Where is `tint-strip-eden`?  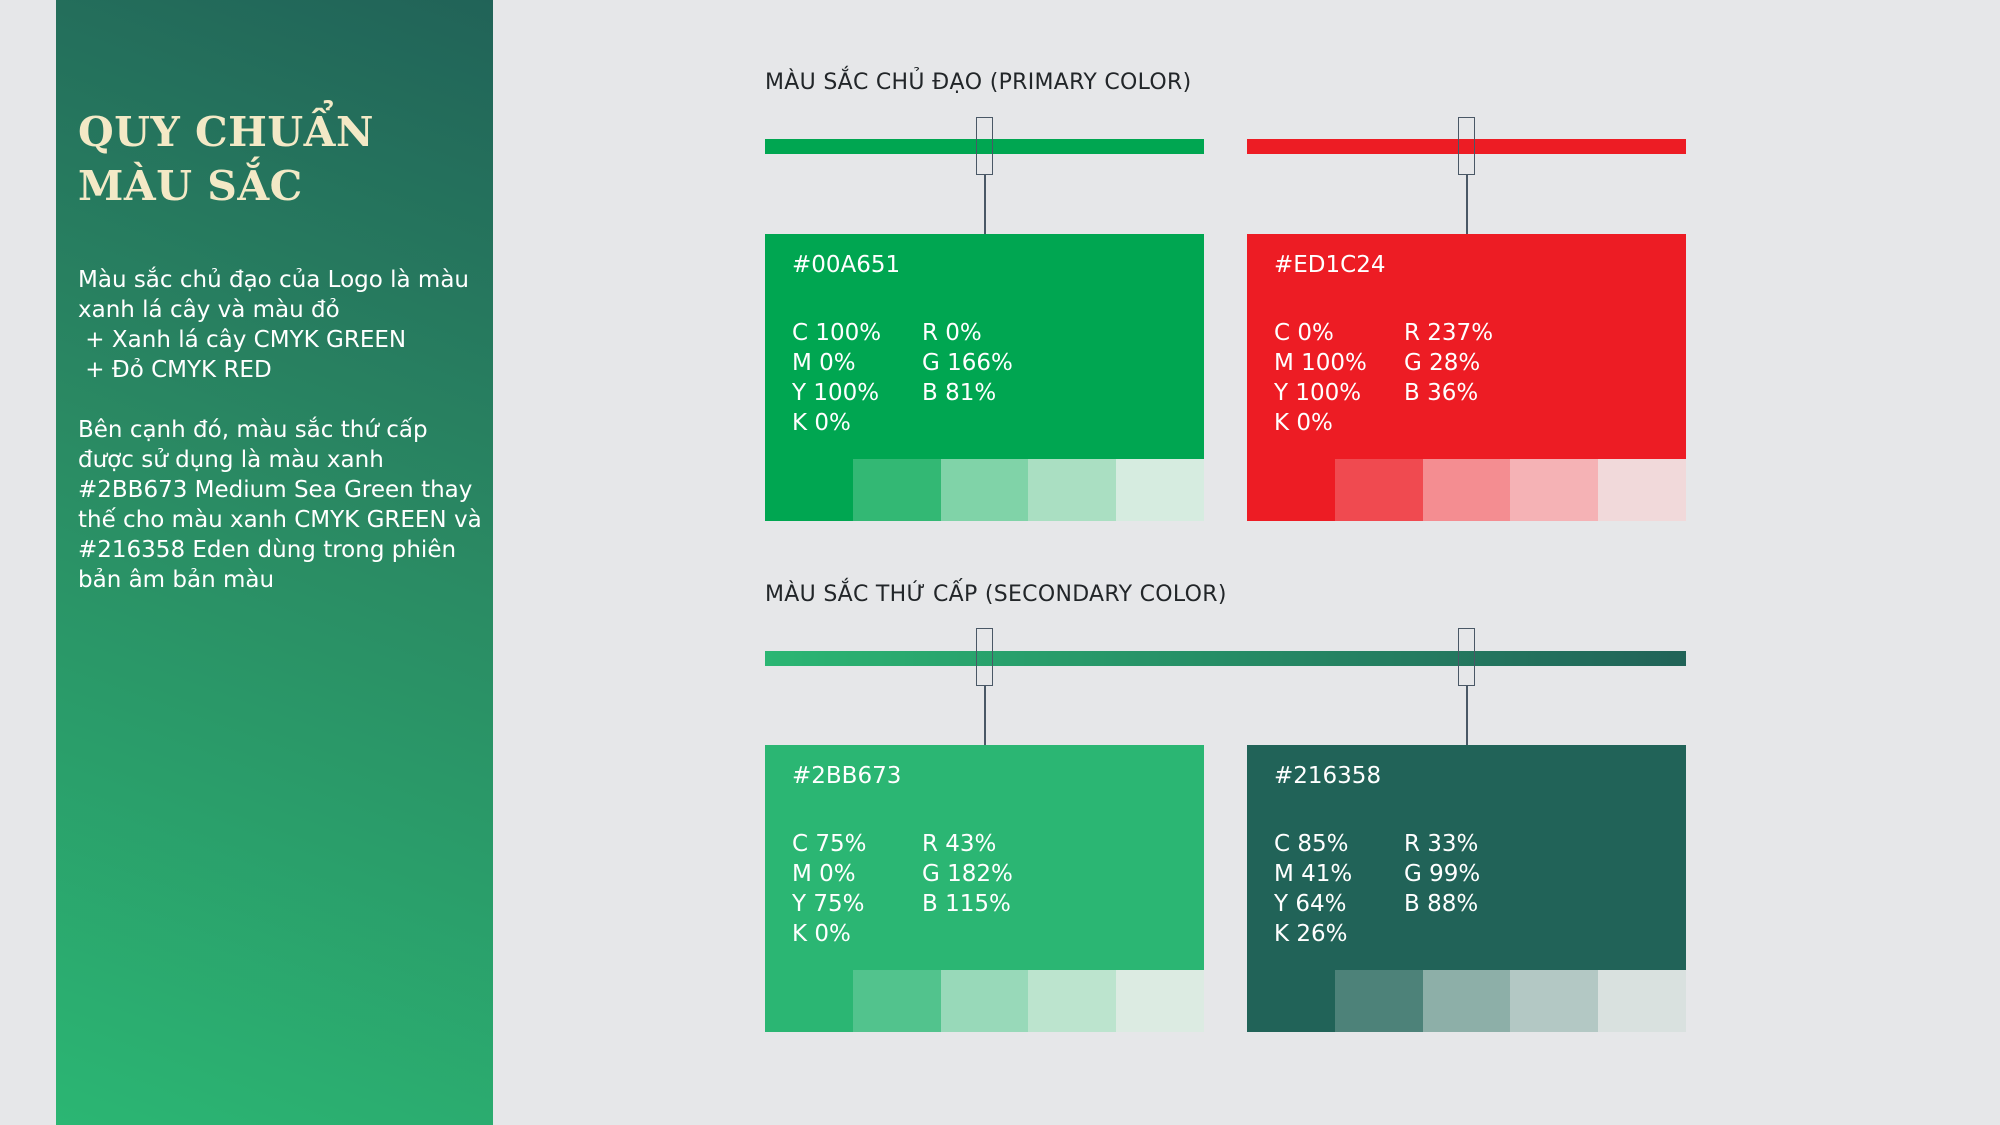 tint-strip-eden is located at coordinates (1466, 1001).